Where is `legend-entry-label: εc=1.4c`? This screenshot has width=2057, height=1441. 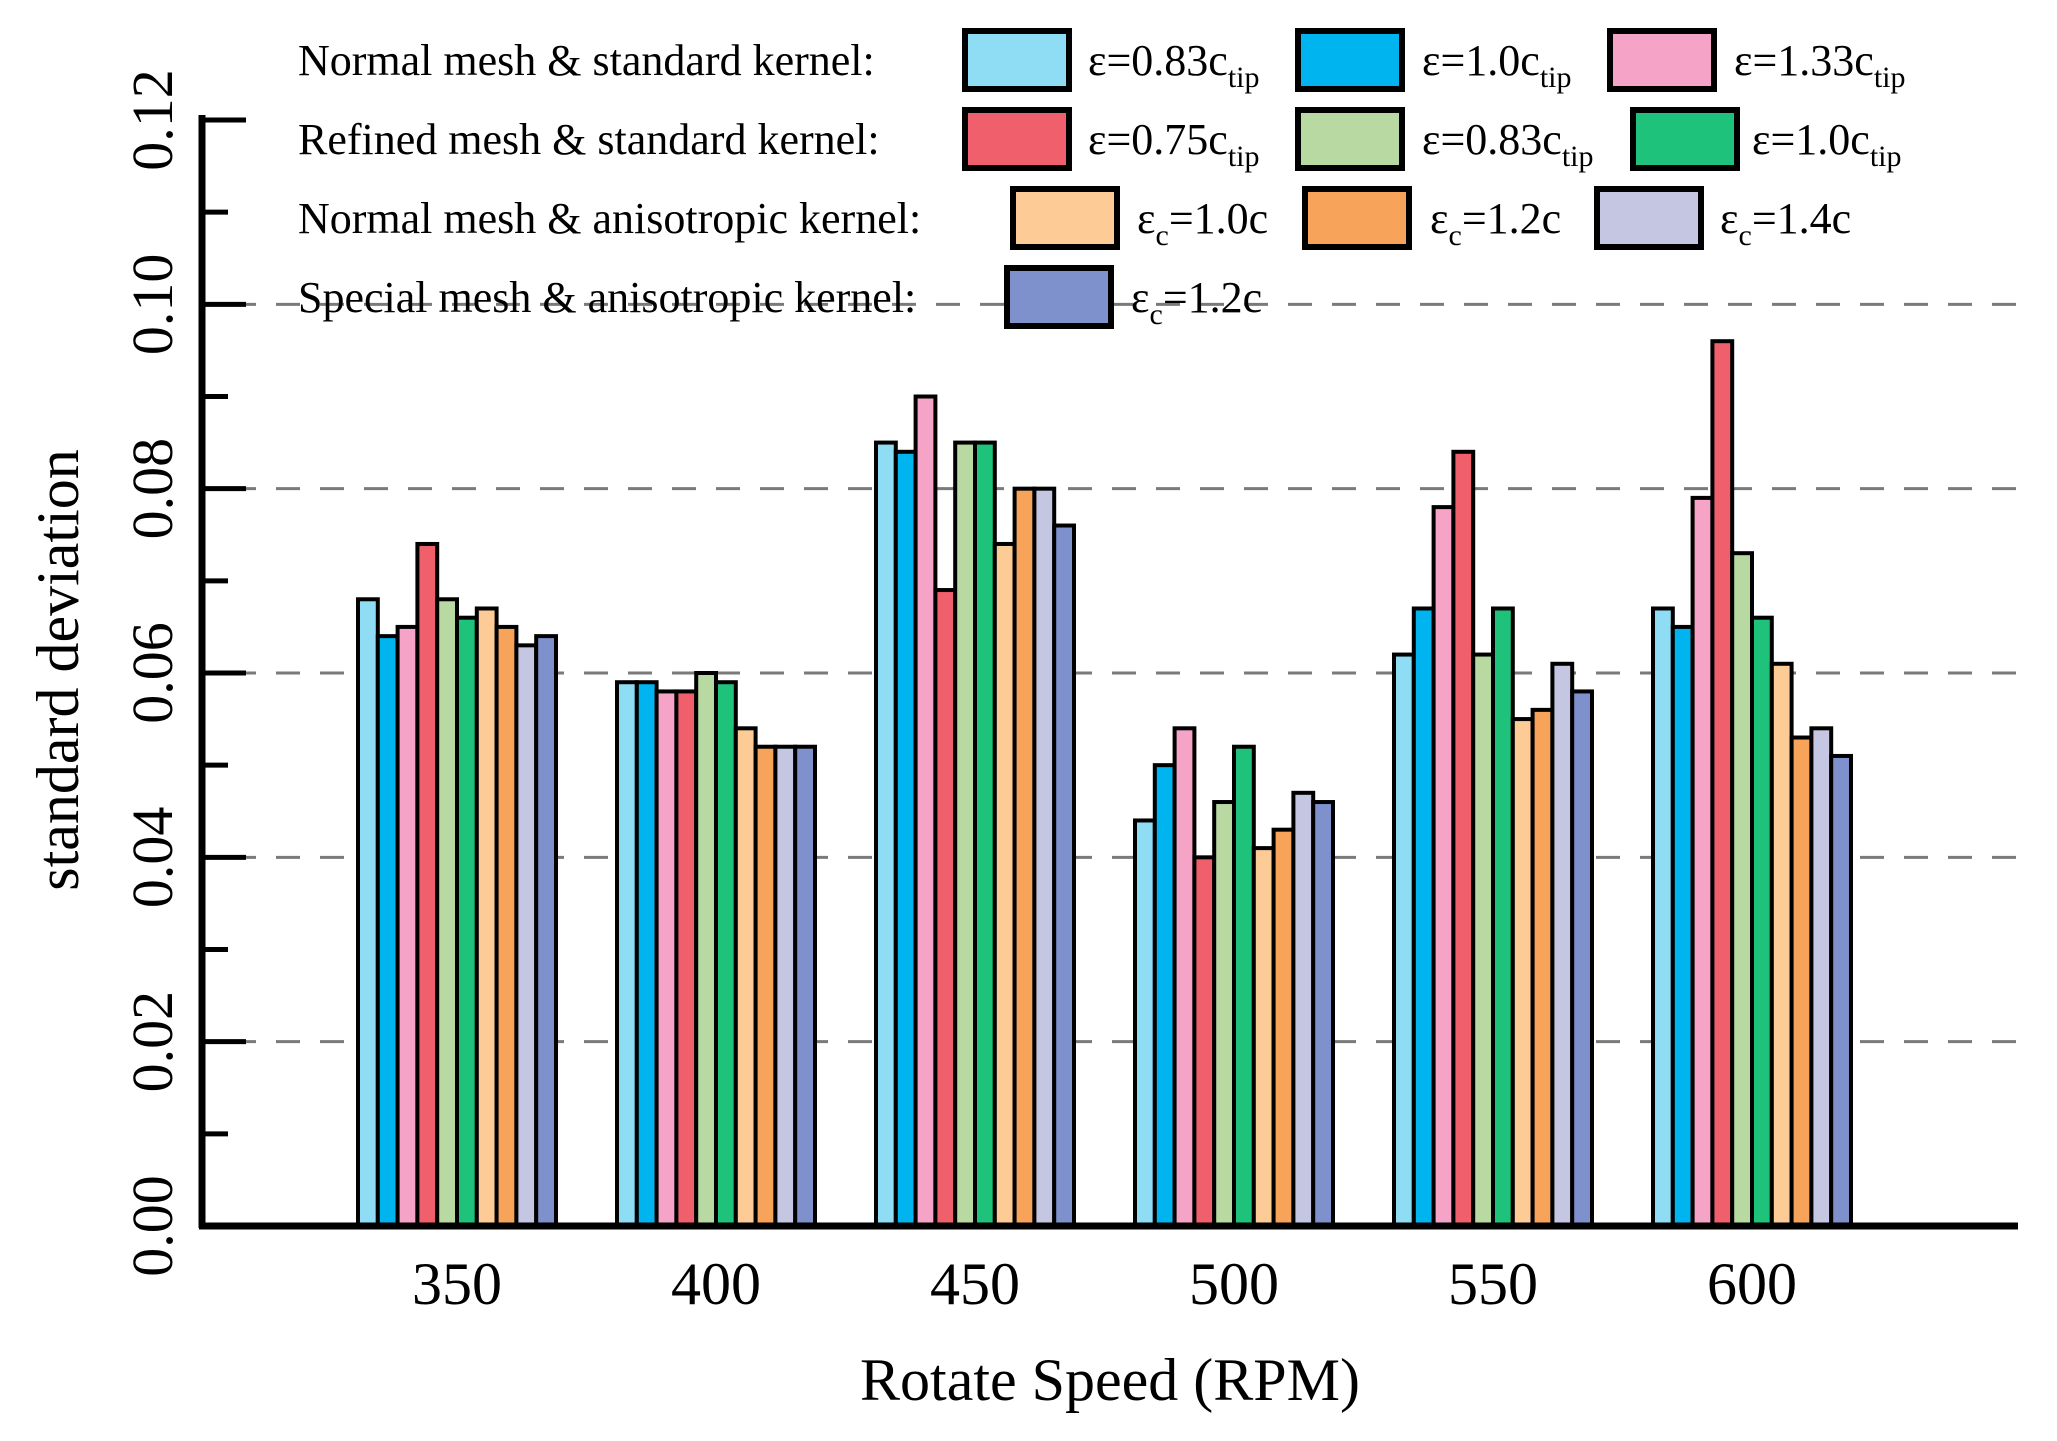 legend-entry-label: εc=1.4c is located at coordinates (1785, 223).